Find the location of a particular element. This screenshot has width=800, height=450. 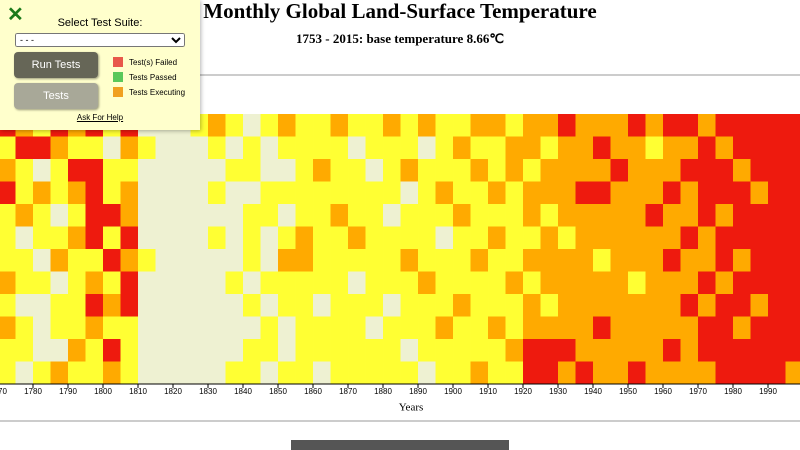

x-tick-label: 1850 is located at coordinates (278, 391).